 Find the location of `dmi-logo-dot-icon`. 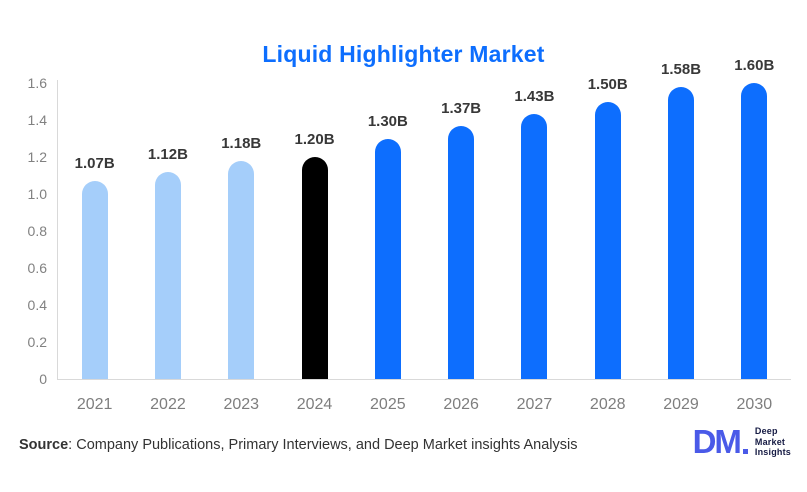

dmi-logo-dot-icon is located at coordinates (745, 451).